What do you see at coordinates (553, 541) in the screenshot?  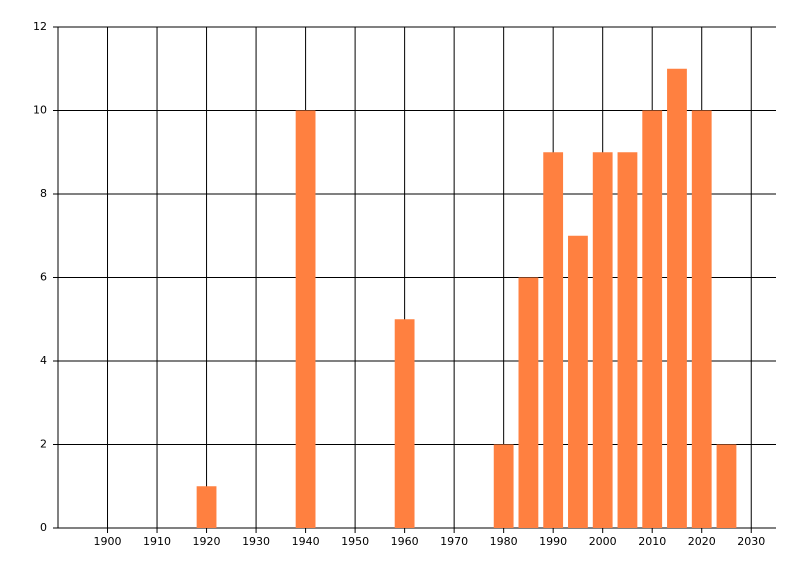 I see `x-tick-label: 1990` at bounding box center [553, 541].